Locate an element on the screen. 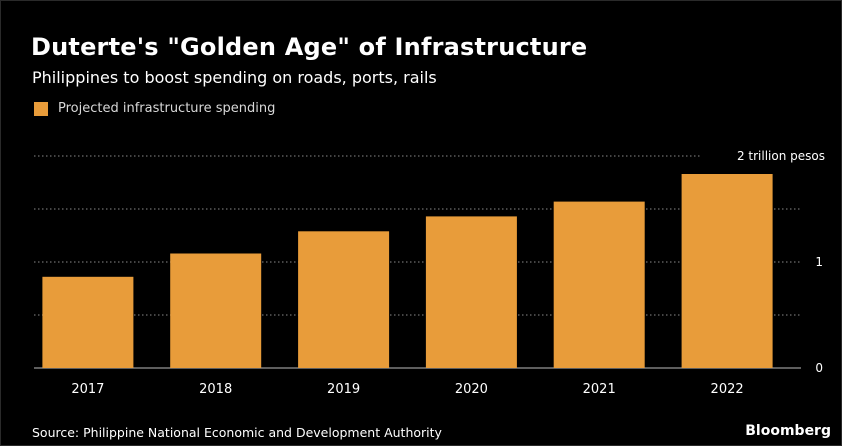 This screenshot has width=842, height=446. legend-label: Projected infrastructure spending is located at coordinates (167, 108).